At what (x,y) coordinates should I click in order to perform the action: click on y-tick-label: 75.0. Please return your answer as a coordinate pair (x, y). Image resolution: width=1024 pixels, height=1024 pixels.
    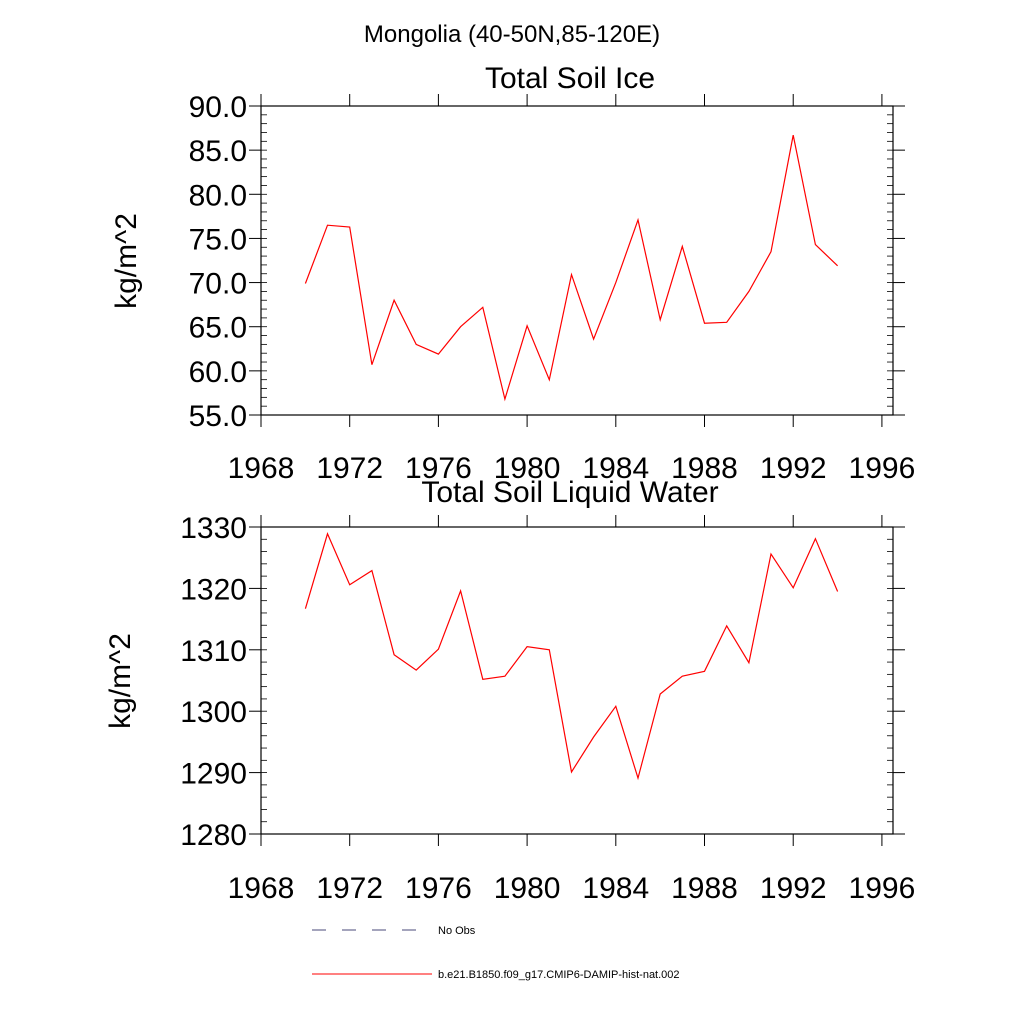
    Looking at the image, I should click on (218, 239).